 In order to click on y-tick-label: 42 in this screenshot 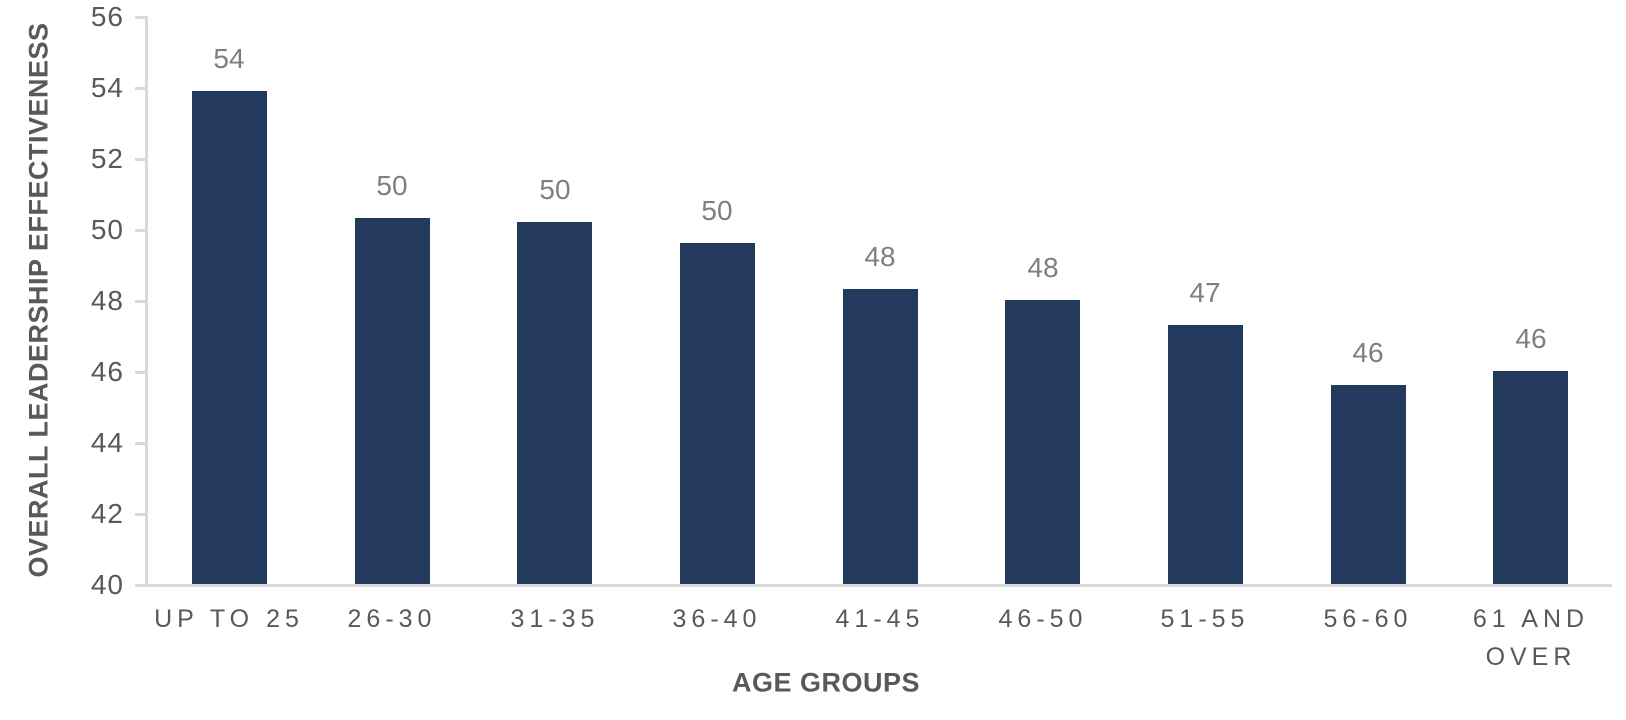, I will do `click(107, 513)`.